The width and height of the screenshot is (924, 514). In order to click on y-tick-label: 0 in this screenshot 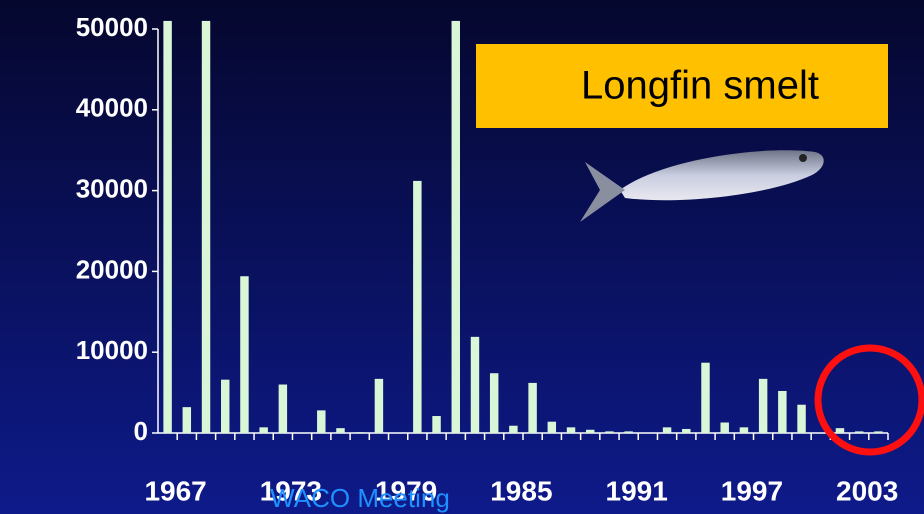, I will do `click(141, 431)`.